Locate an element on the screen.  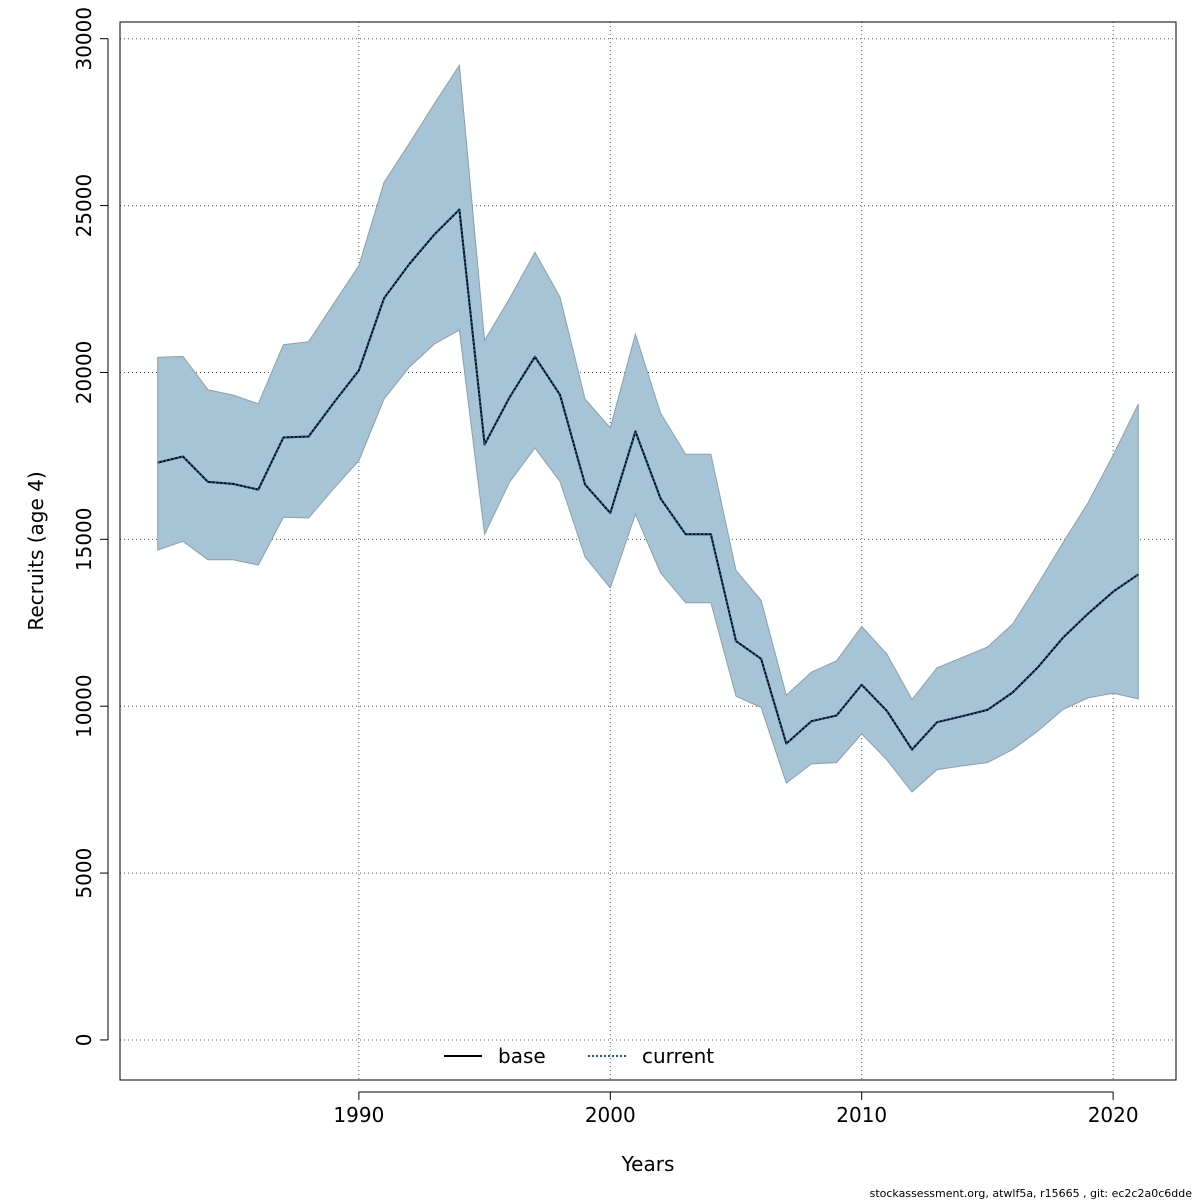
y-tick-label-10000: 10000 is located at coordinates (84, 706).